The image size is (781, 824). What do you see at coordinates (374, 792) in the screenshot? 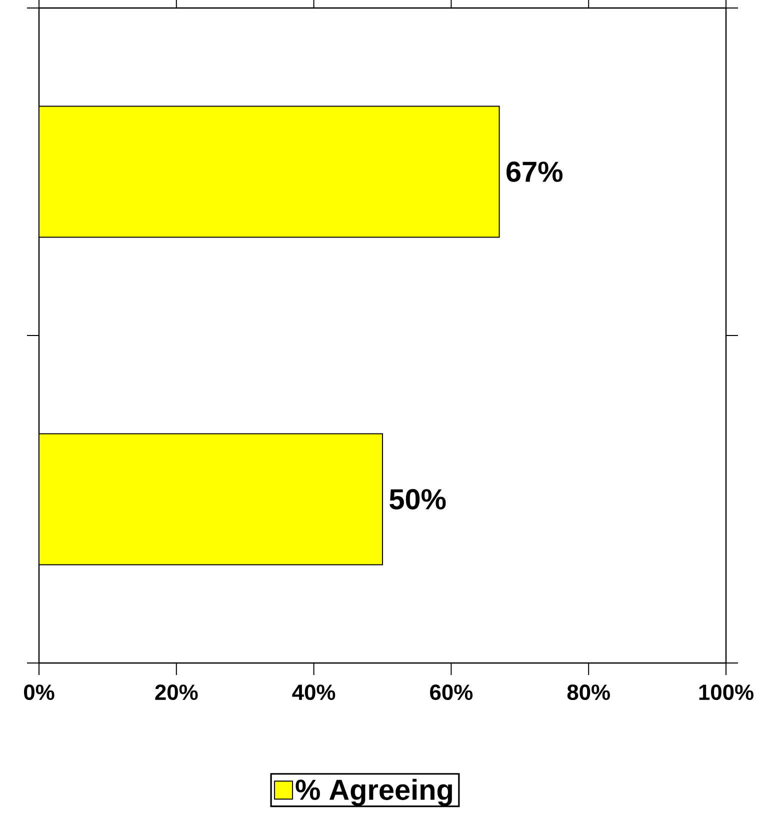
I see `legend-label: % Agreeing` at bounding box center [374, 792].